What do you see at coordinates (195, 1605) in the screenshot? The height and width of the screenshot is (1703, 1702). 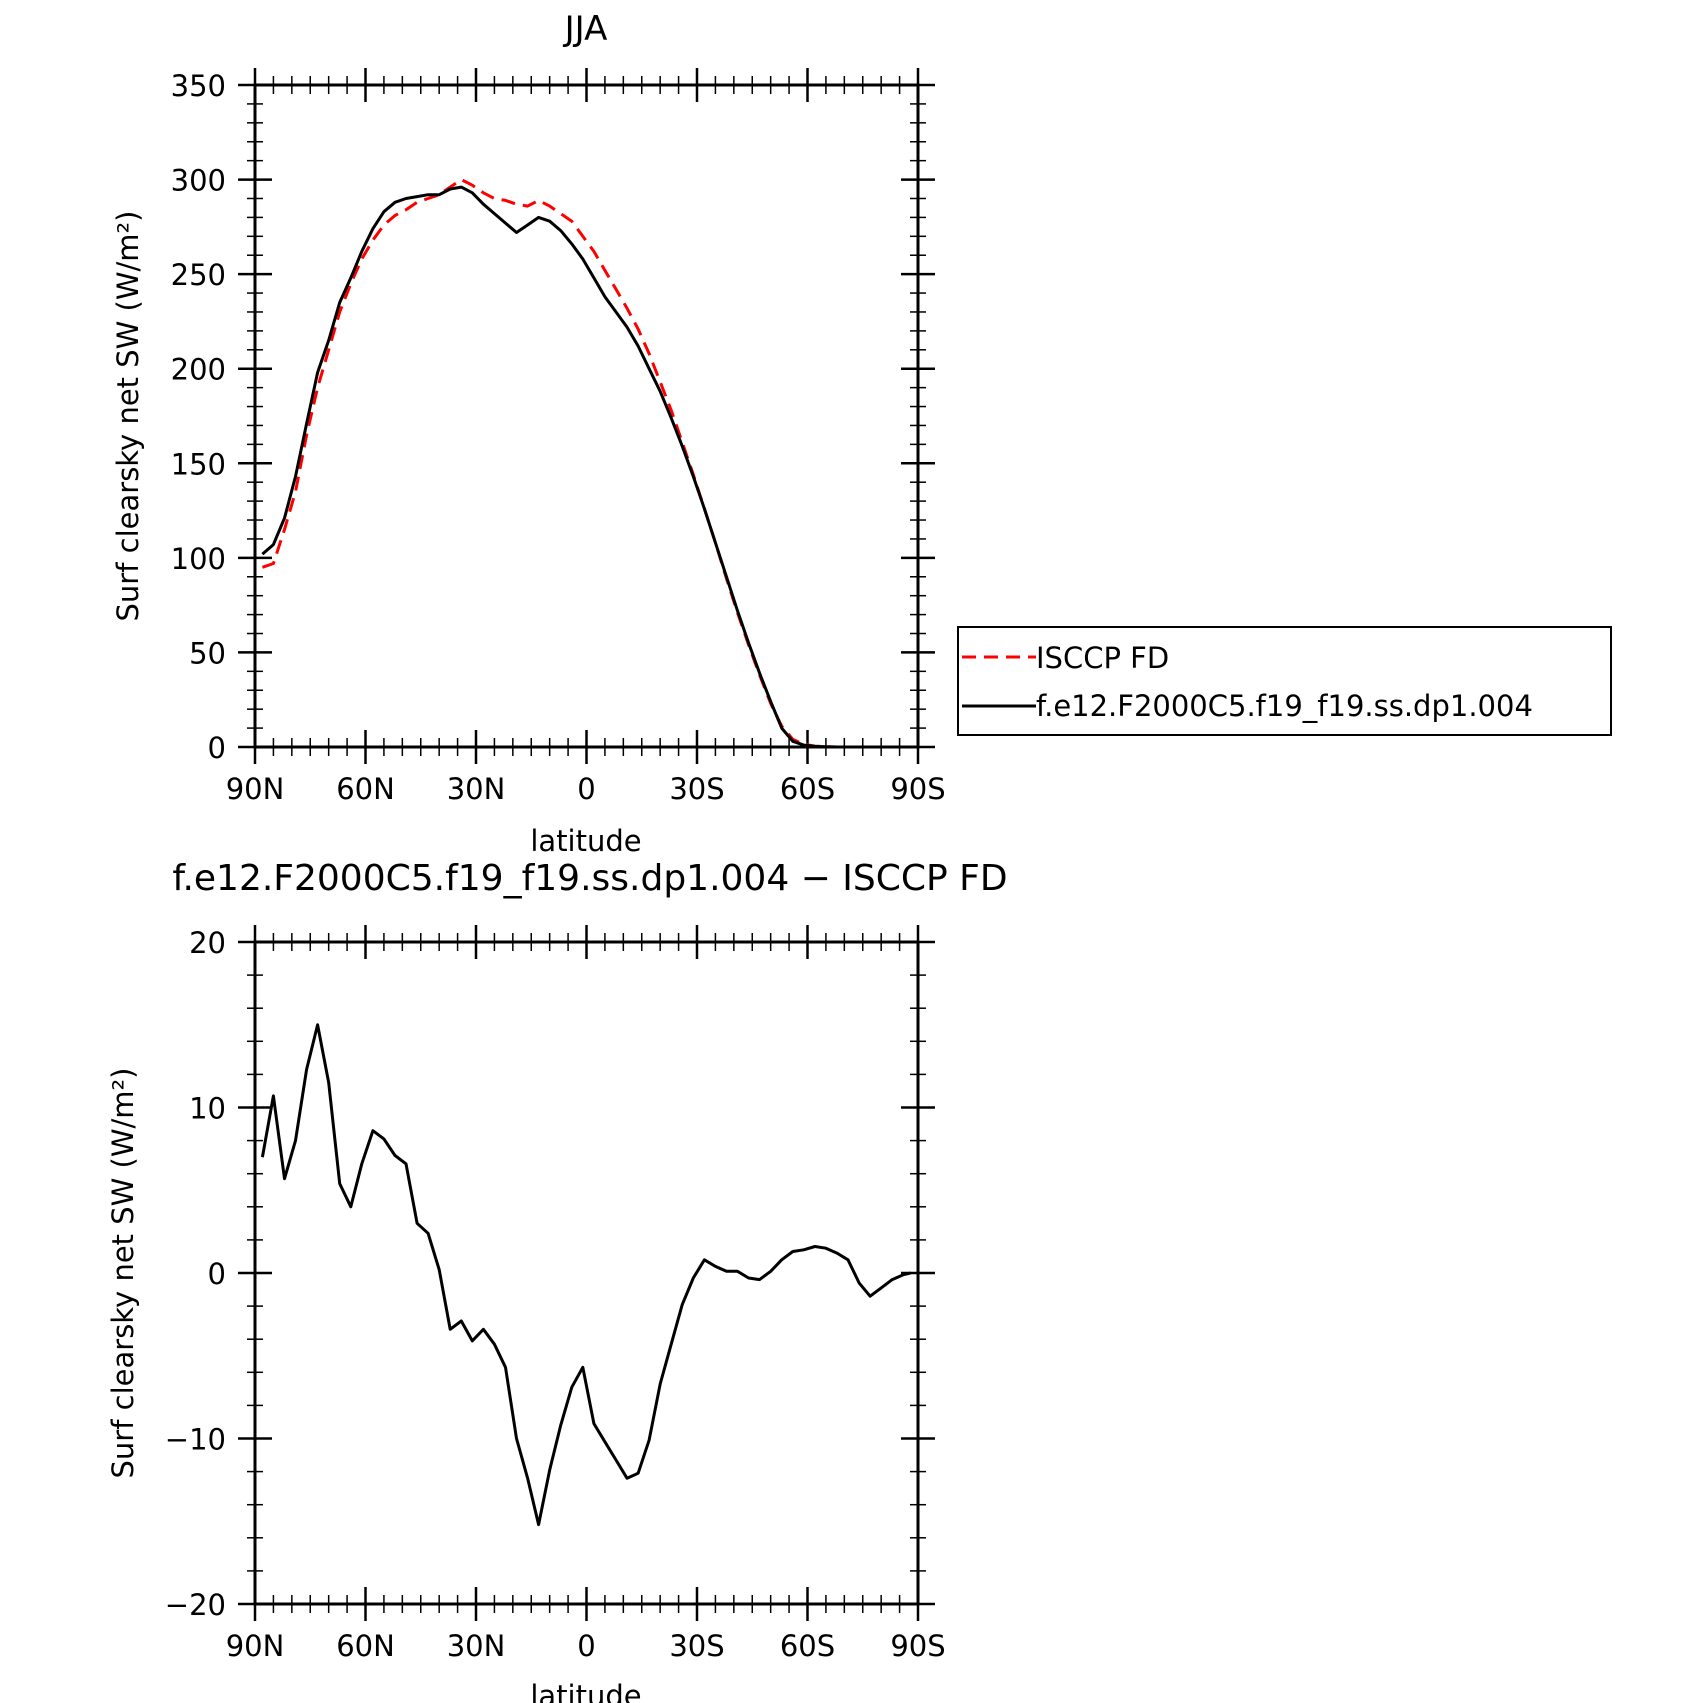 I see `y-tick-label: −20` at bounding box center [195, 1605].